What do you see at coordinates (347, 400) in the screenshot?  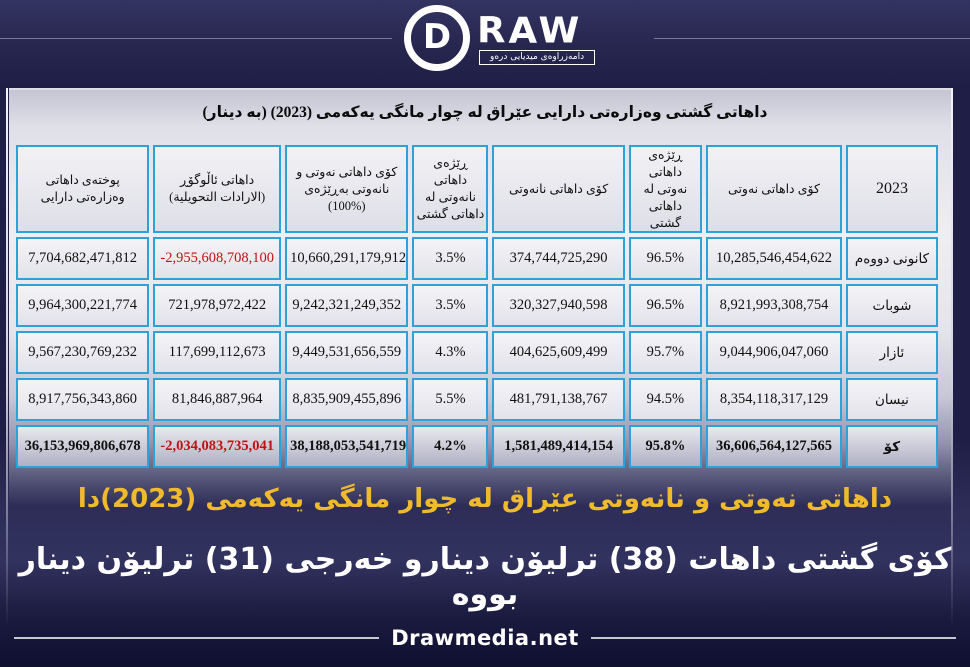 I see `value-cell: 8,835,909,455,896` at bounding box center [347, 400].